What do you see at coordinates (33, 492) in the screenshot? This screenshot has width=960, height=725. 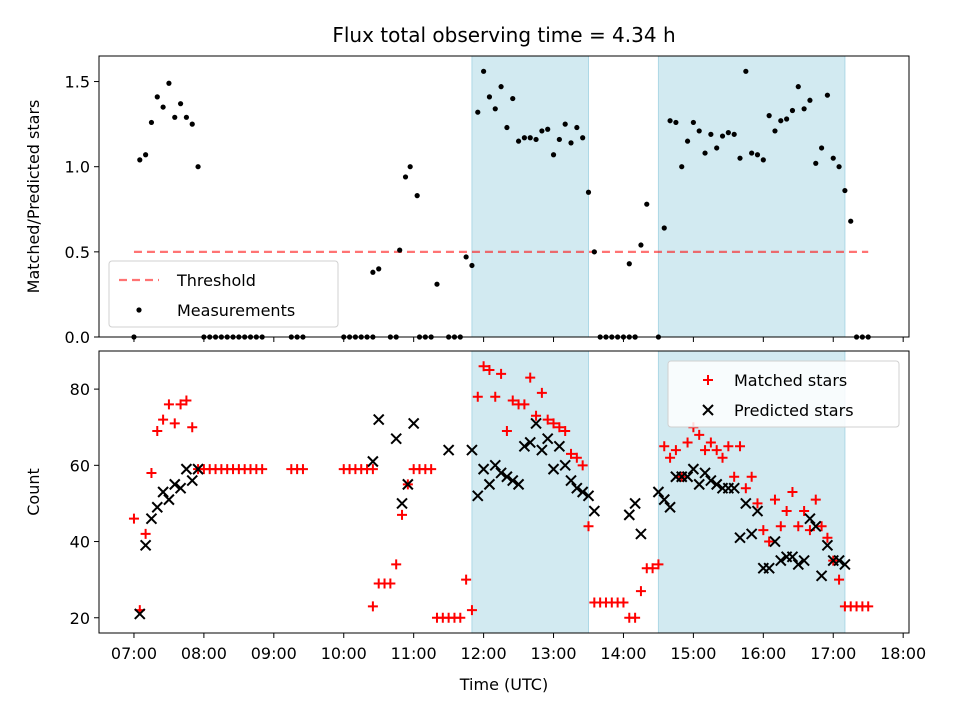 I see `y-axis-label: Count` at bounding box center [33, 492].